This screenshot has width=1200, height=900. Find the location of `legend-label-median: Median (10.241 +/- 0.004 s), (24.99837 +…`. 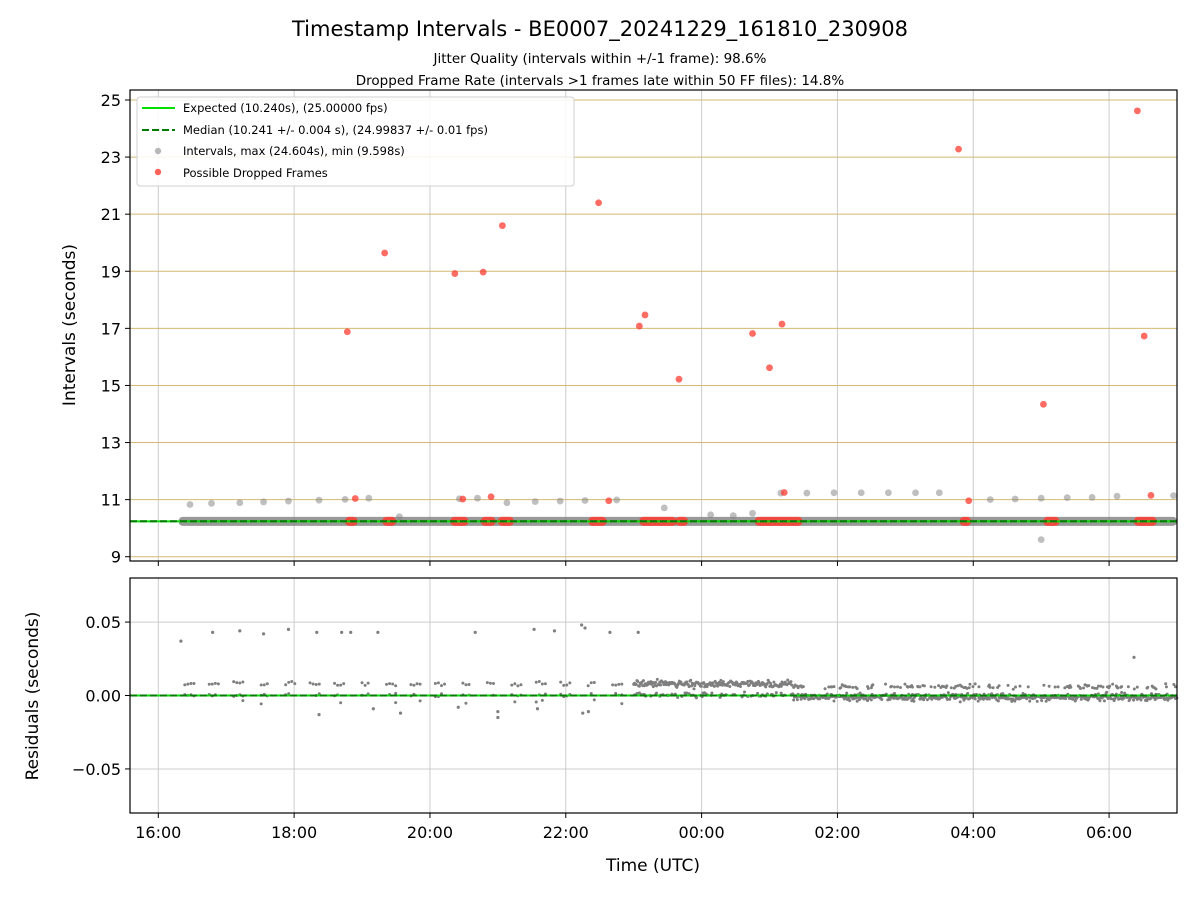

legend-label-median: Median (10.241 +/- 0.004 s), (24.99837 +… is located at coordinates (335, 130).